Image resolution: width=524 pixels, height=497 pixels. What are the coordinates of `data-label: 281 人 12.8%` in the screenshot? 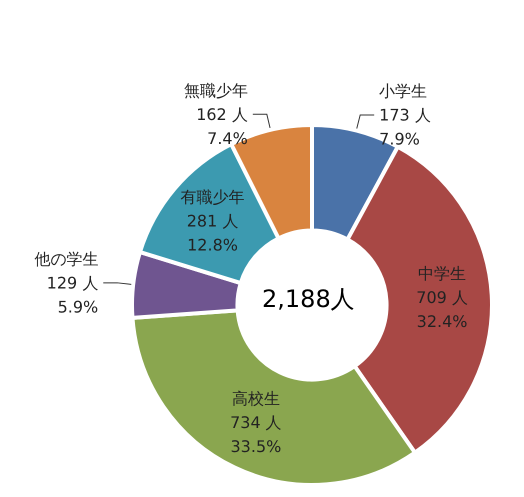 It's located at (212, 232).